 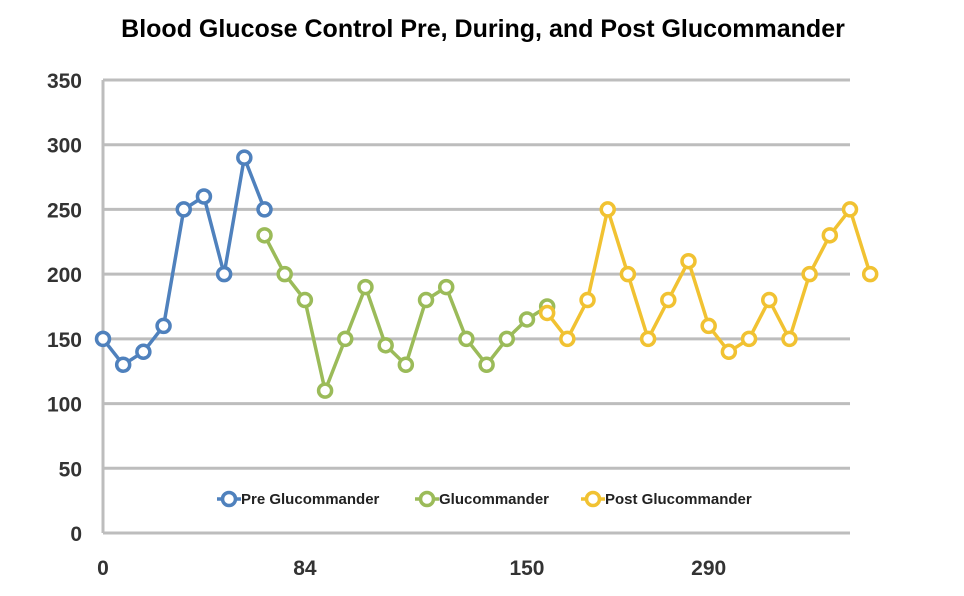 I want to click on legend-label: Glucommander, so click(x=494, y=499).